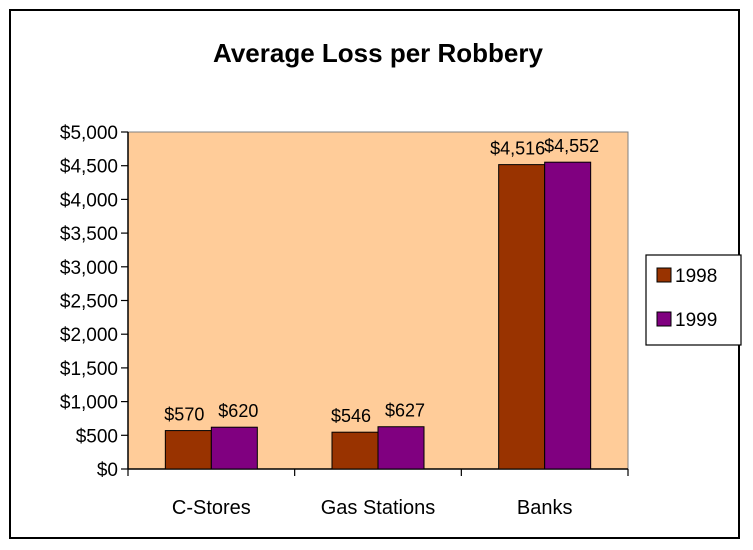  I want to click on data-label: $620, so click(238, 411).